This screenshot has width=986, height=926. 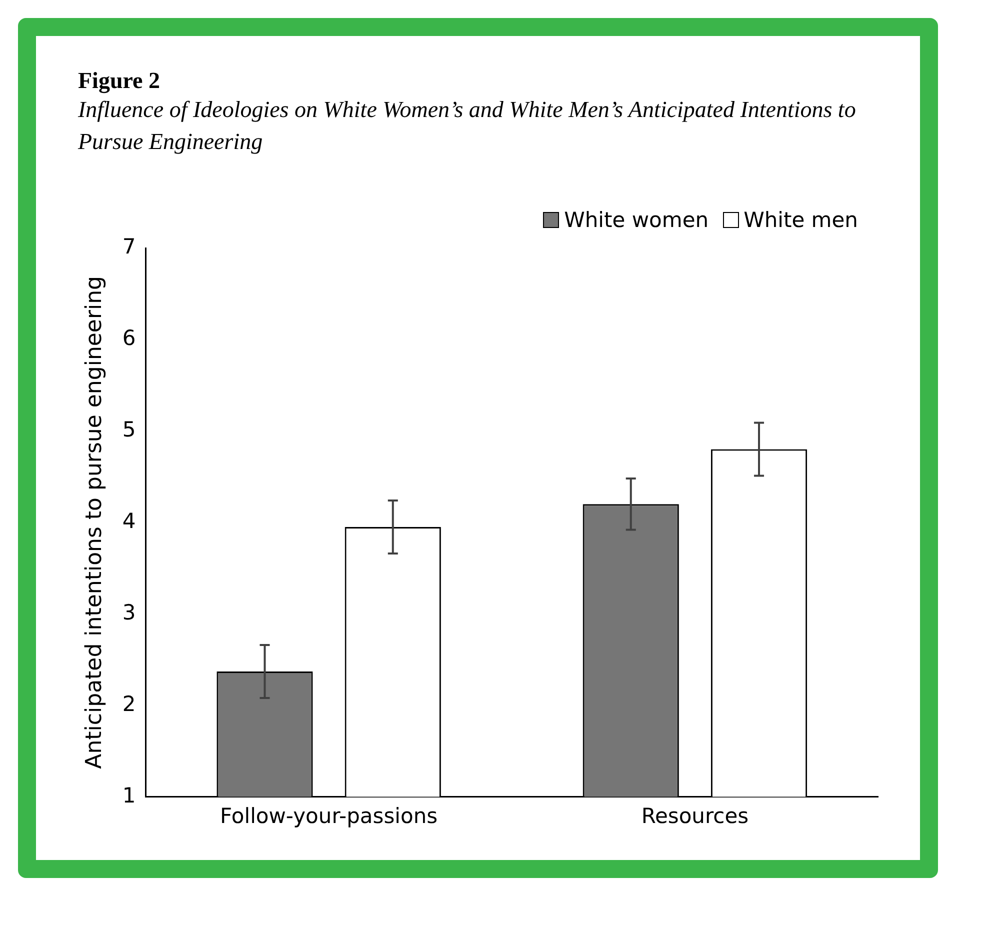 I want to click on y-tick-label: 3, so click(x=129, y=612).